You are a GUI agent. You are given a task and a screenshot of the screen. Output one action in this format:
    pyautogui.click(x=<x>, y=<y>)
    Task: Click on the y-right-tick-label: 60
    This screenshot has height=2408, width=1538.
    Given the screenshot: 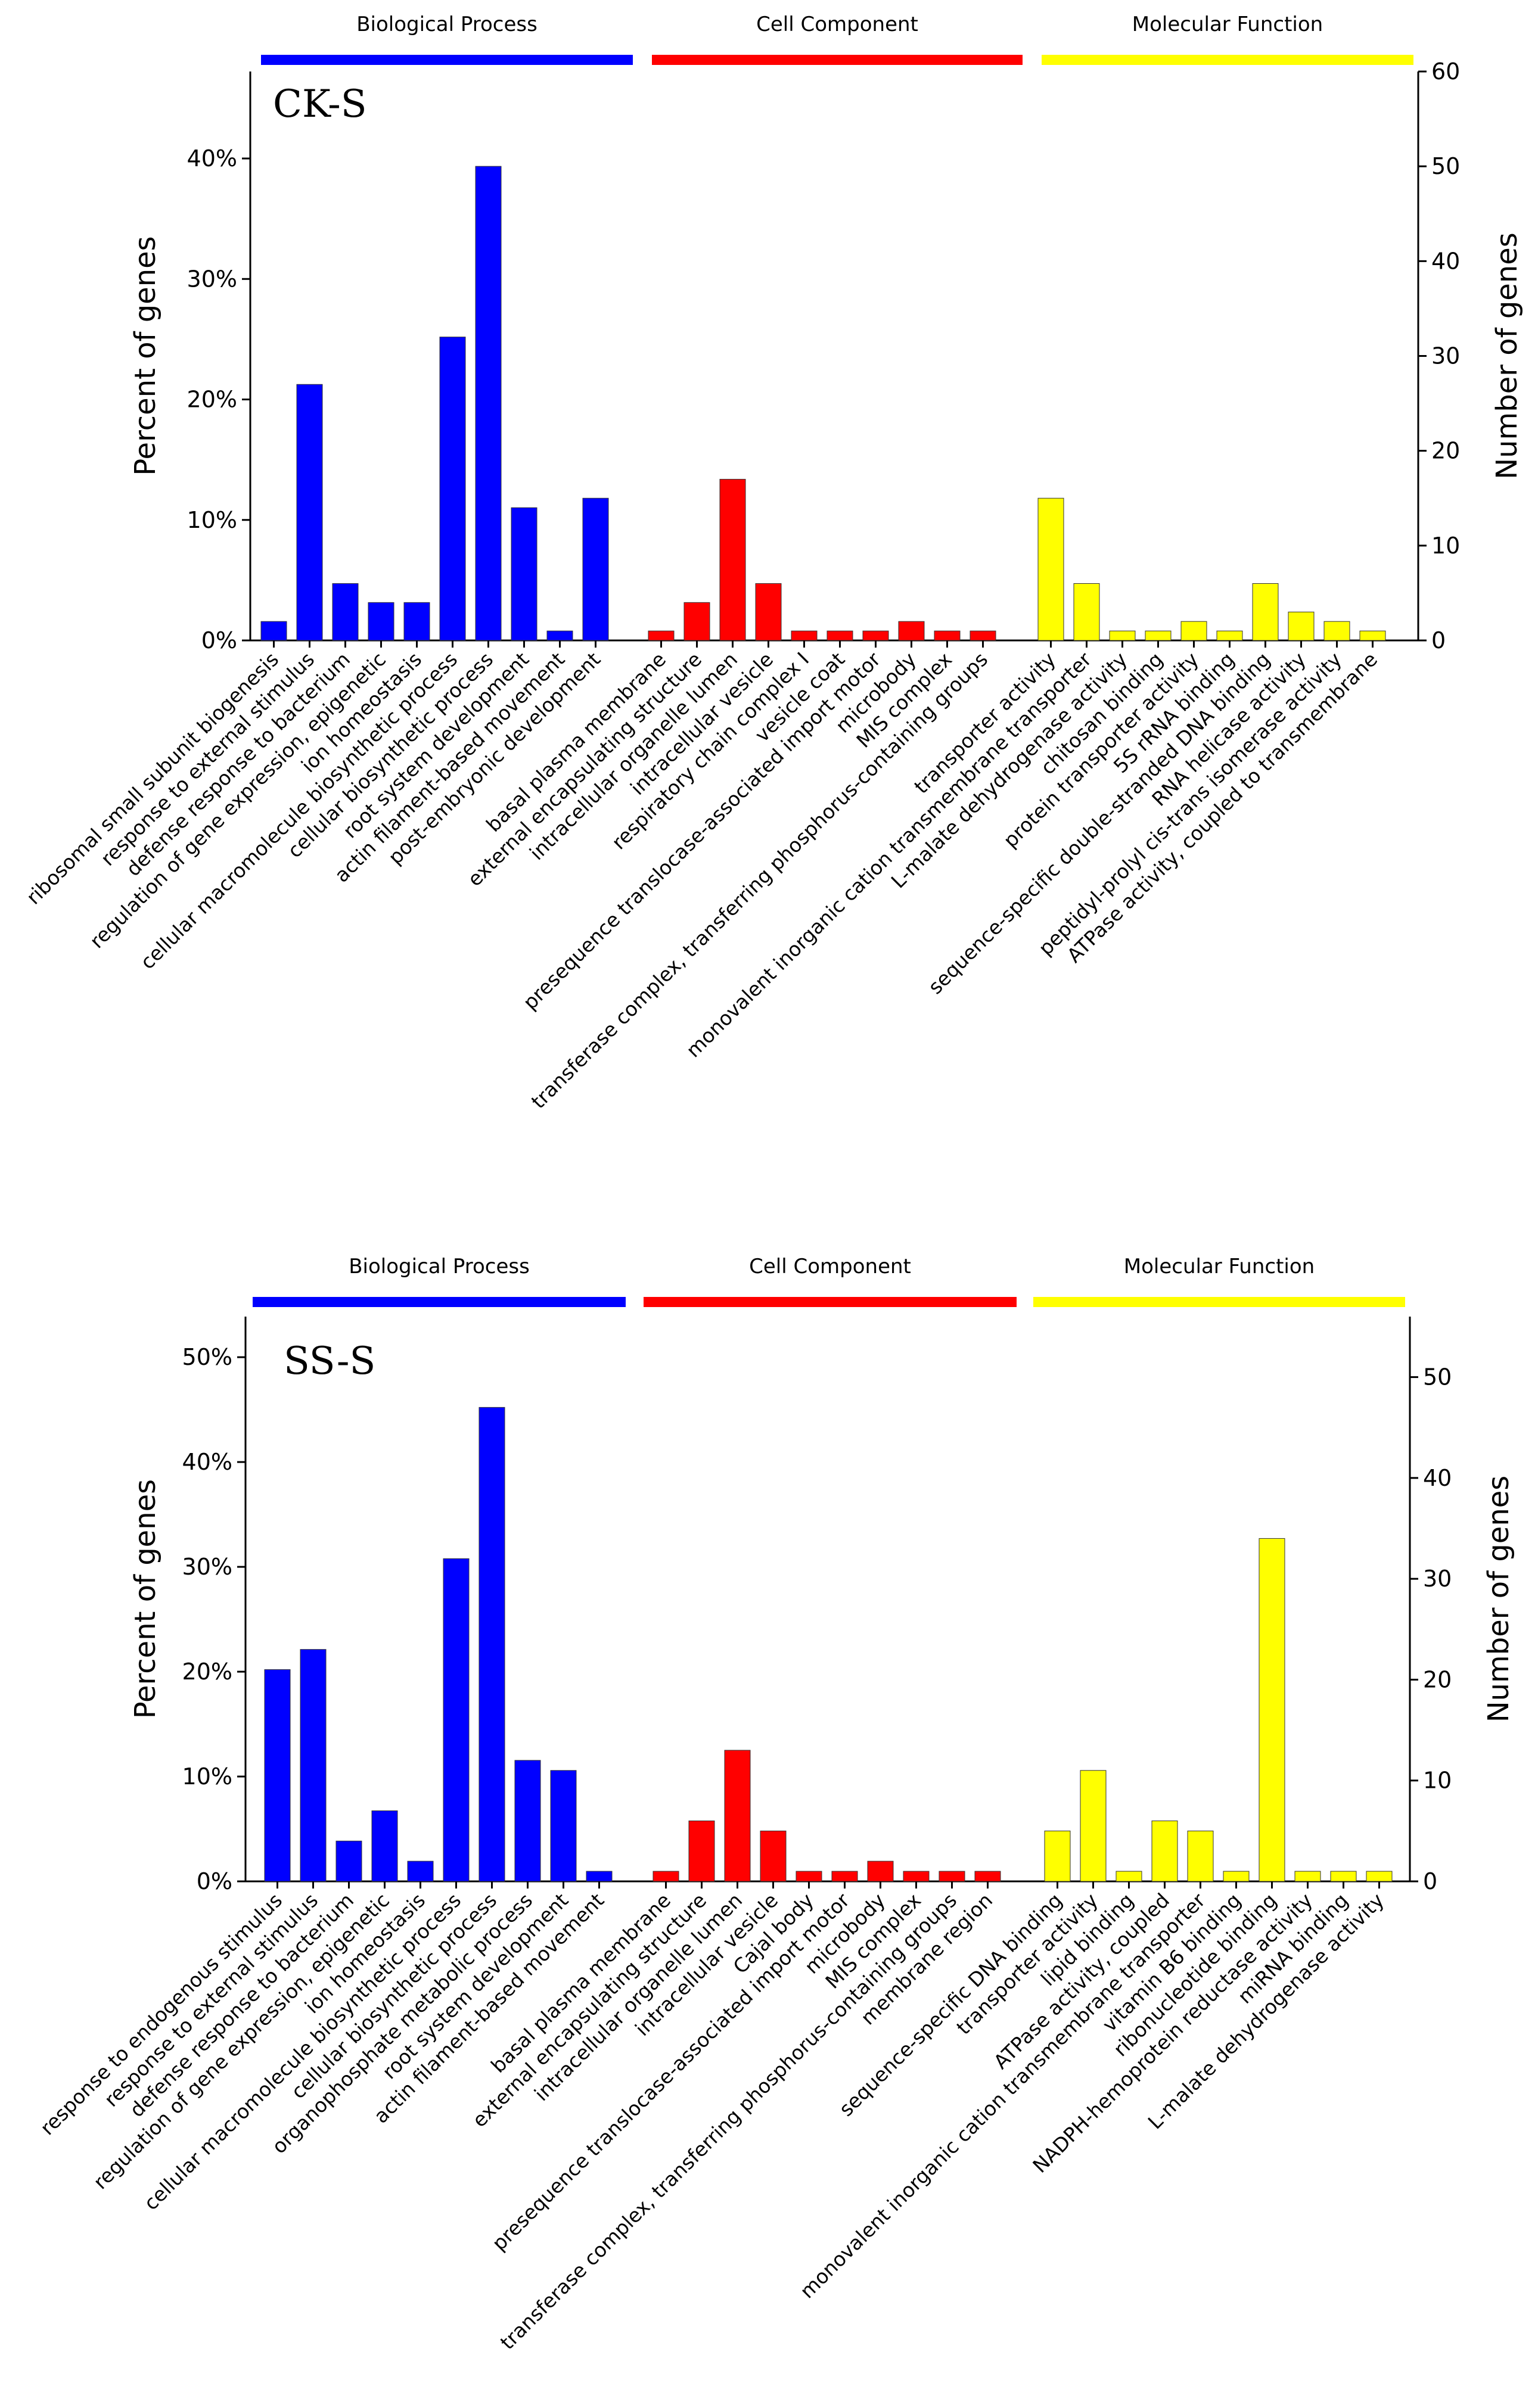 What is the action you would take?
    pyautogui.click(x=1445, y=71)
    